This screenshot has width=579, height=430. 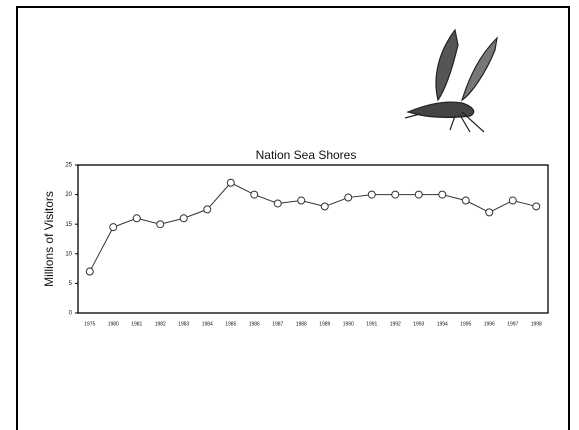 What do you see at coordinates (324, 324) in the screenshot?
I see `x-tick-label: 1989` at bounding box center [324, 324].